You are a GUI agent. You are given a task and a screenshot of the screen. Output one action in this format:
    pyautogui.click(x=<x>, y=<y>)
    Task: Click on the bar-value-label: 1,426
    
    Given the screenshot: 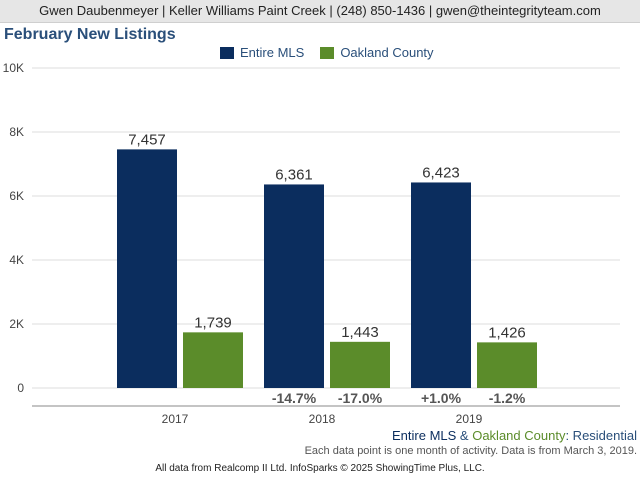 What is the action you would take?
    pyautogui.click(x=507, y=332)
    